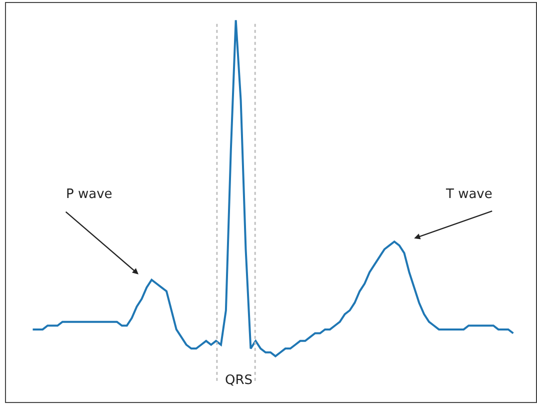 Image resolution: width=537 pixels, height=404 pixels. What do you see at coordinates (468, 194) in the screenshot?
I see `annotation: T wave` at bounding box center [468, 194].